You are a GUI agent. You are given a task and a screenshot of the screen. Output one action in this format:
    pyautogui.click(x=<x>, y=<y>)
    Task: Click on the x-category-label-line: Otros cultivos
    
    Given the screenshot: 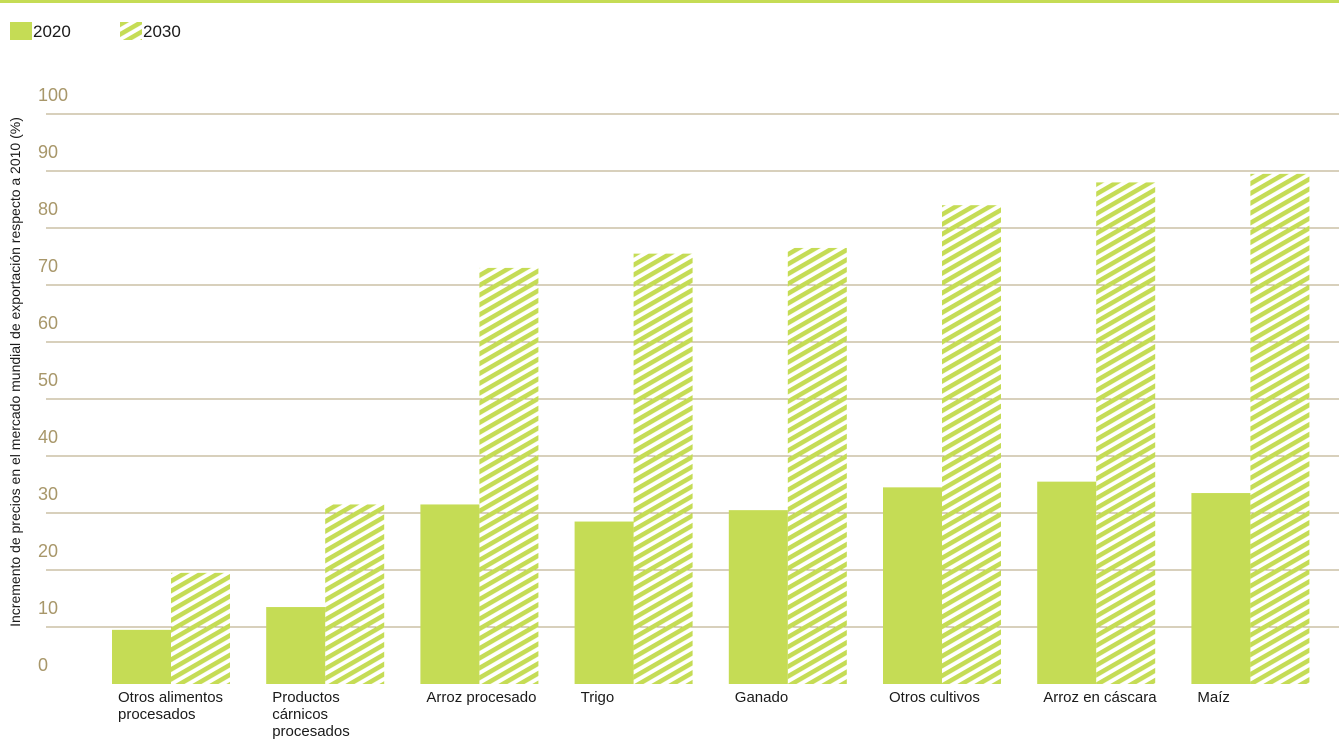 What is the action you would take?
    pyautogui.click(x=934, y=697)
    